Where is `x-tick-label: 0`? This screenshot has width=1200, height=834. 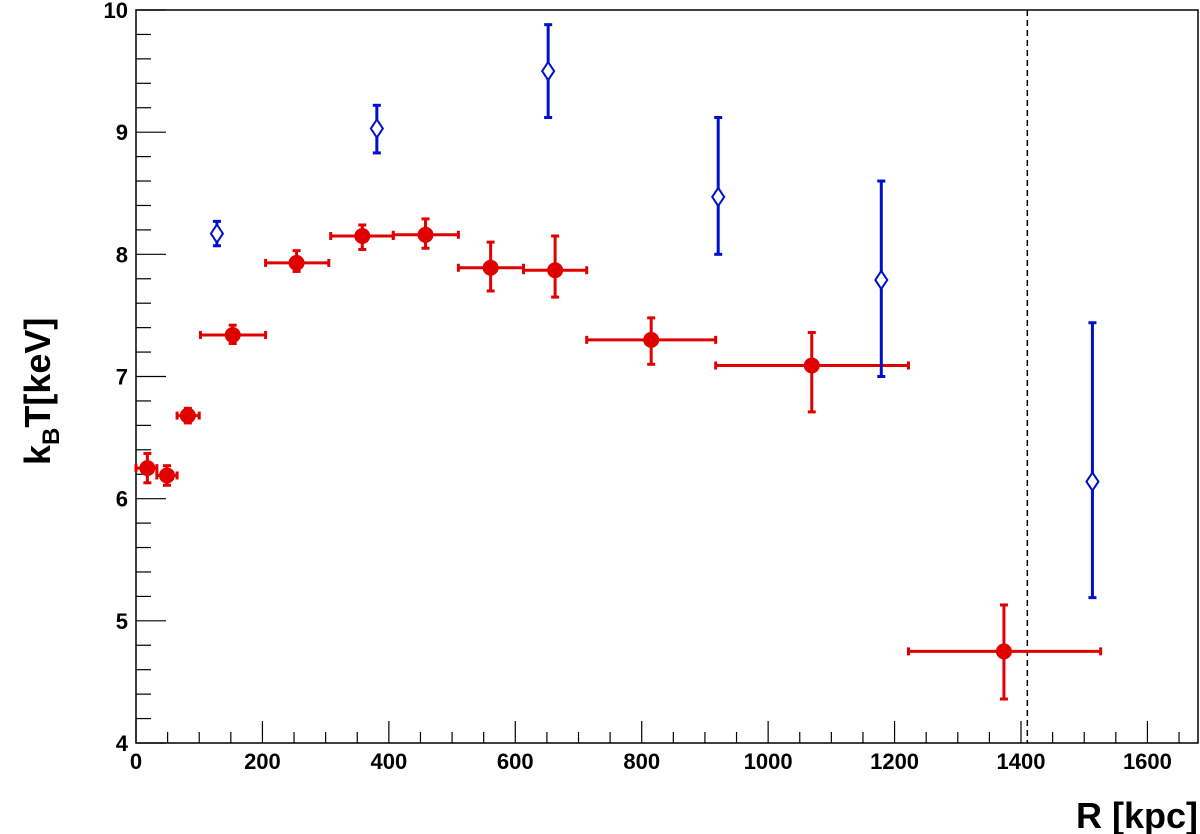
x-tick-label: 0 is located at coordinates (136, 761).